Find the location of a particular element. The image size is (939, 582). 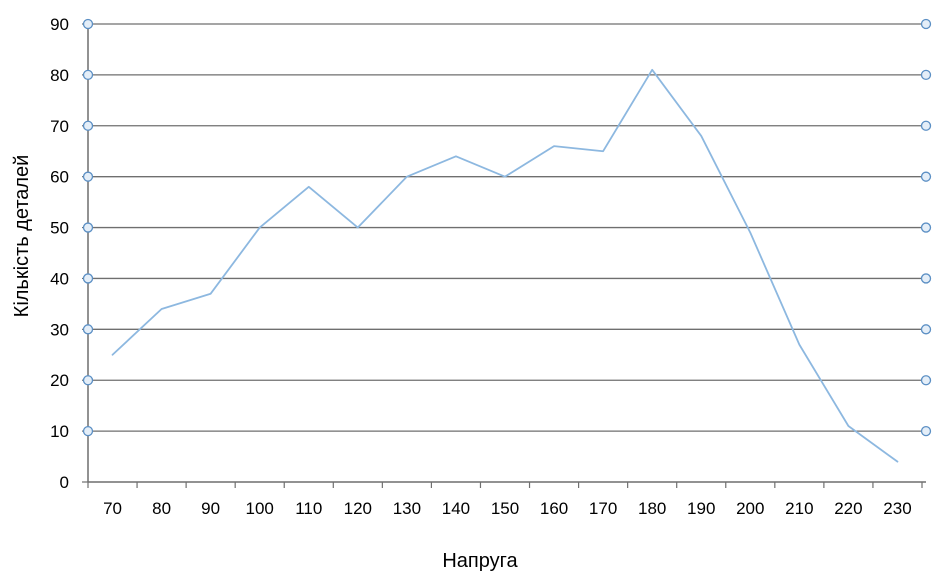

x-tick-label-140: 140 is located at coordinates (456, 508).